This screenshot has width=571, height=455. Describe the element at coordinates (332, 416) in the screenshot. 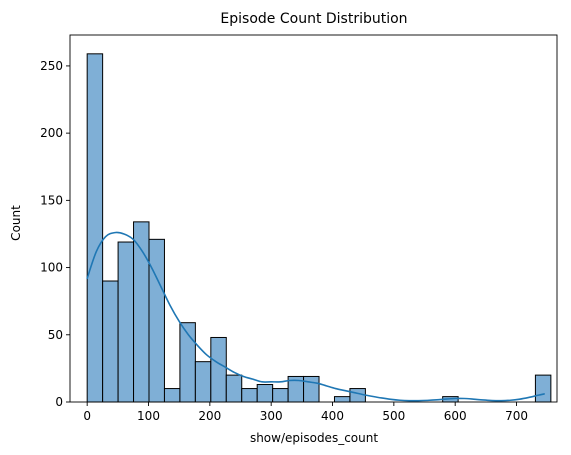

I see `x-tick-label: 400` at that location.